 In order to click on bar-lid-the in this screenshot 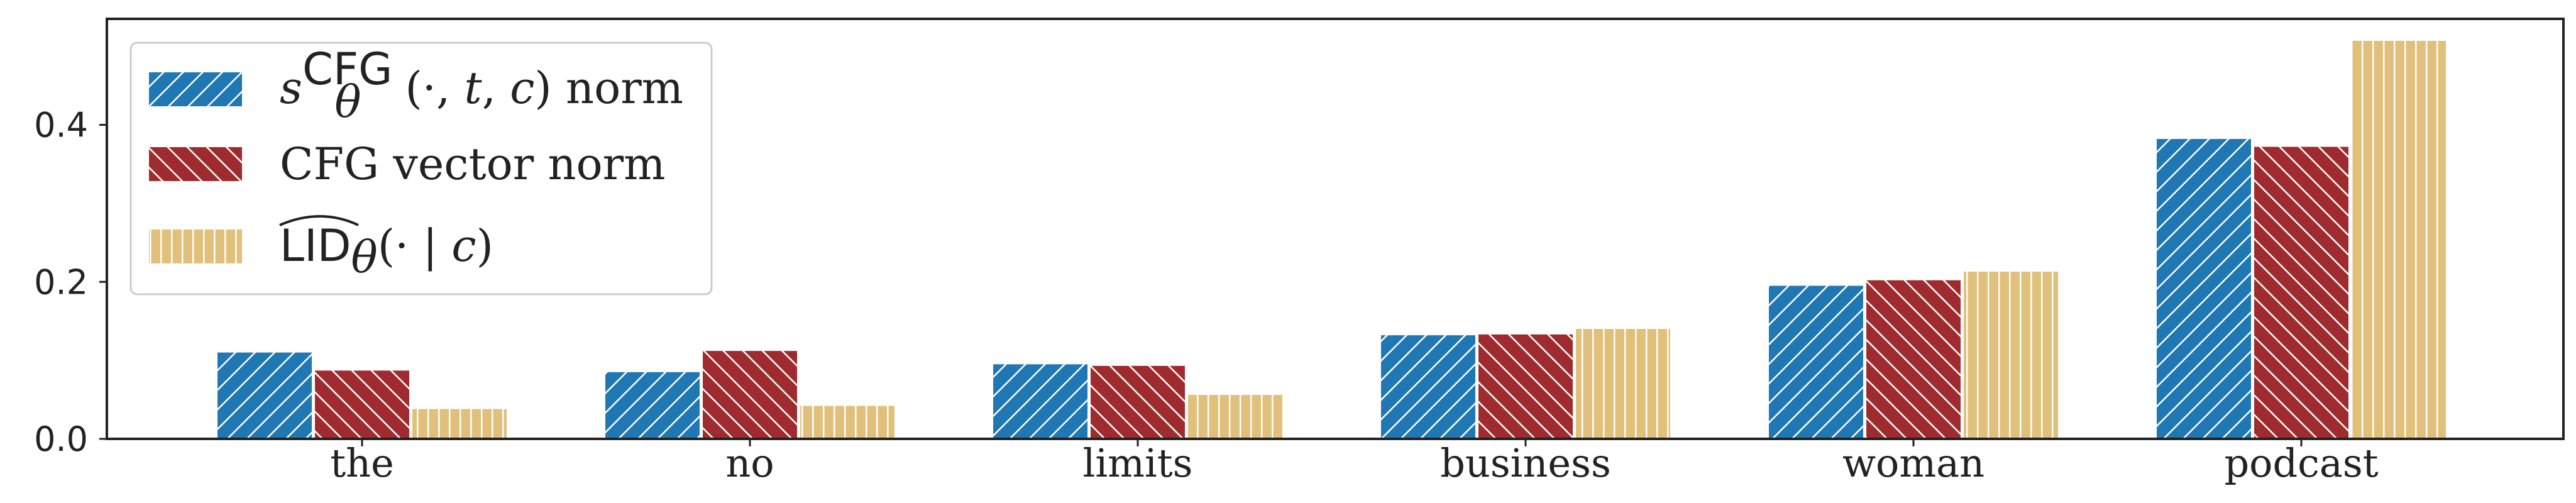, I will do `click(459, 424)`.